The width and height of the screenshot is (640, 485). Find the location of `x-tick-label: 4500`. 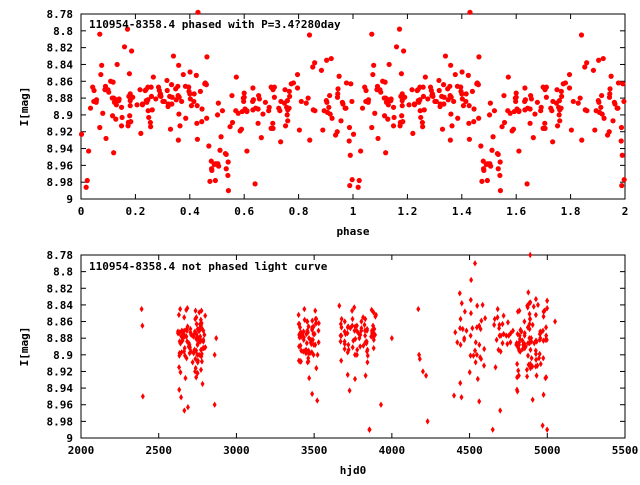

x-tick-label: 4500 is located at coordinates (469, 450).